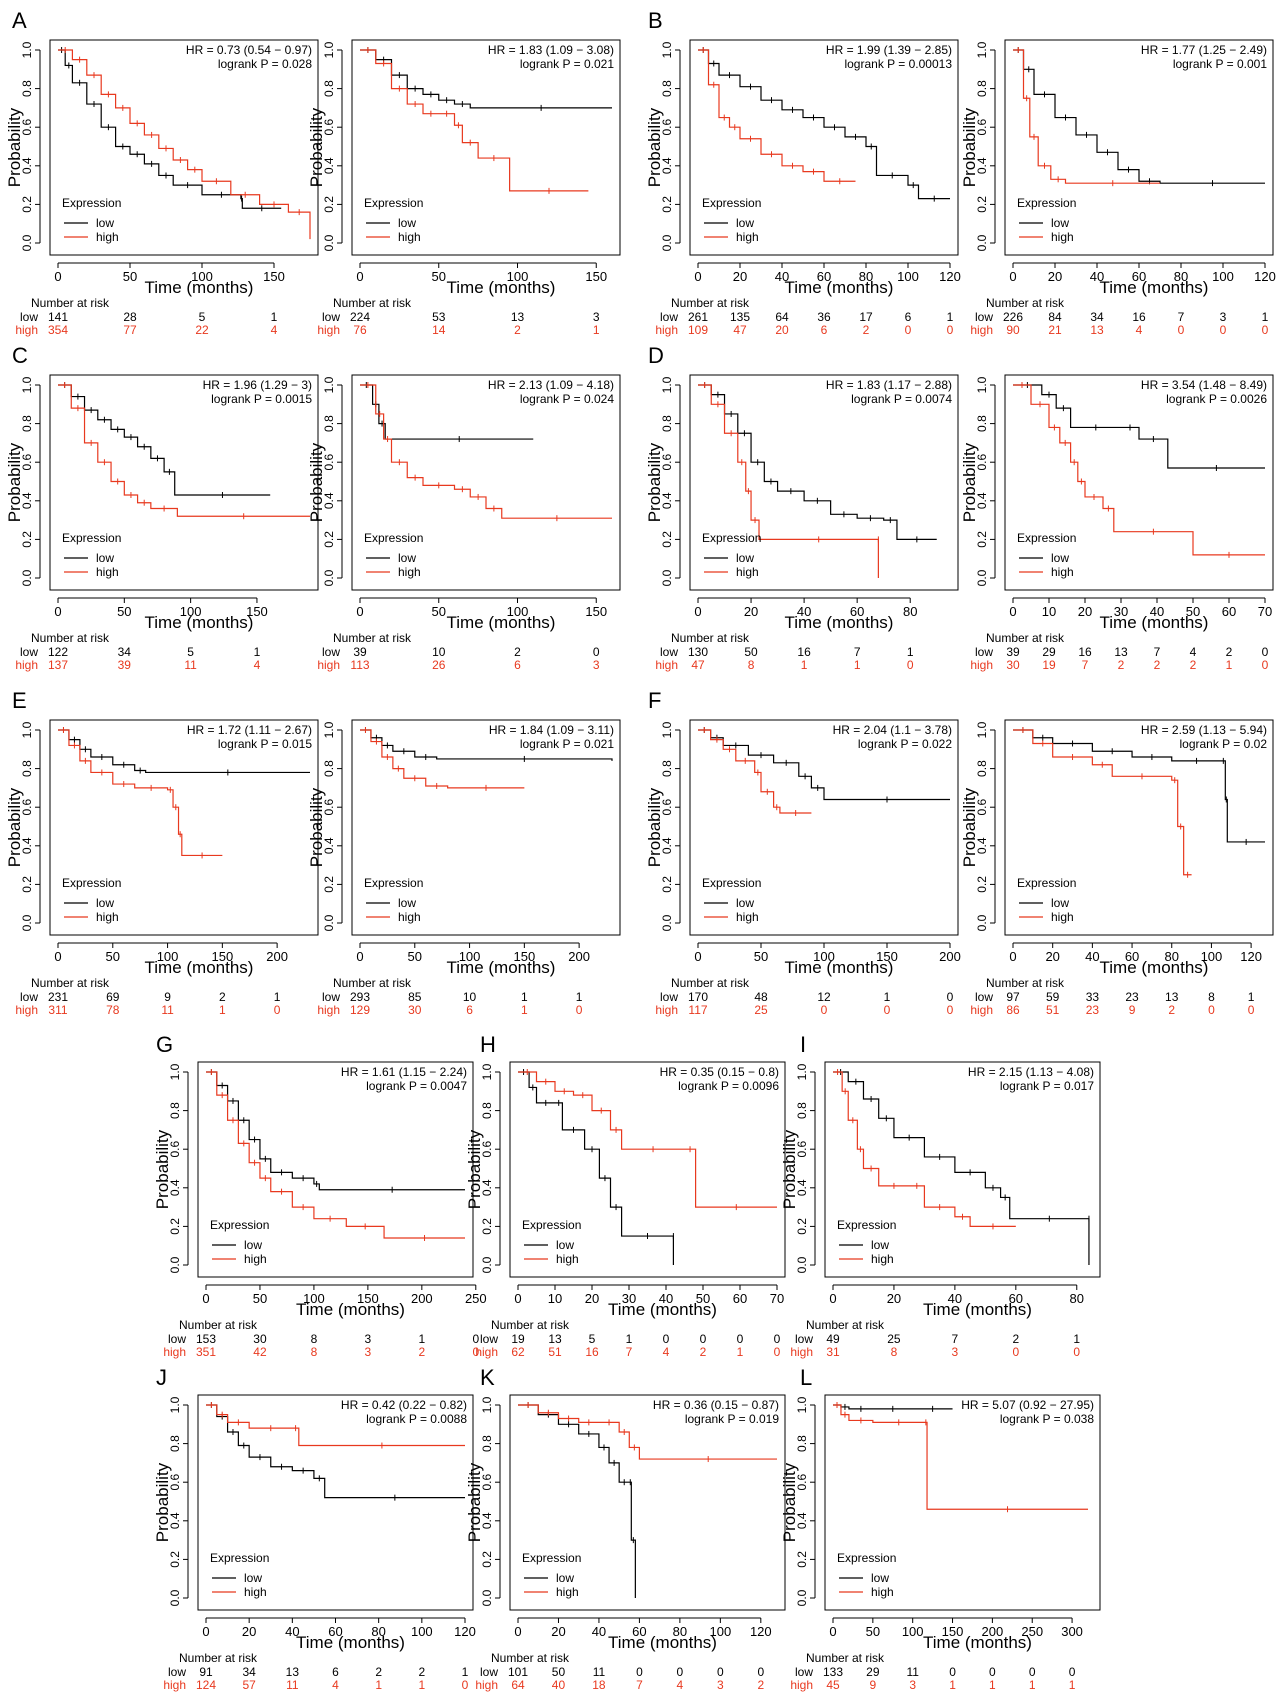 This screenshot has height=1697, width=1287. Describe the element at coordinates (469, 1010) in the screenshot. I see `risk-count-high: 6` at that location.